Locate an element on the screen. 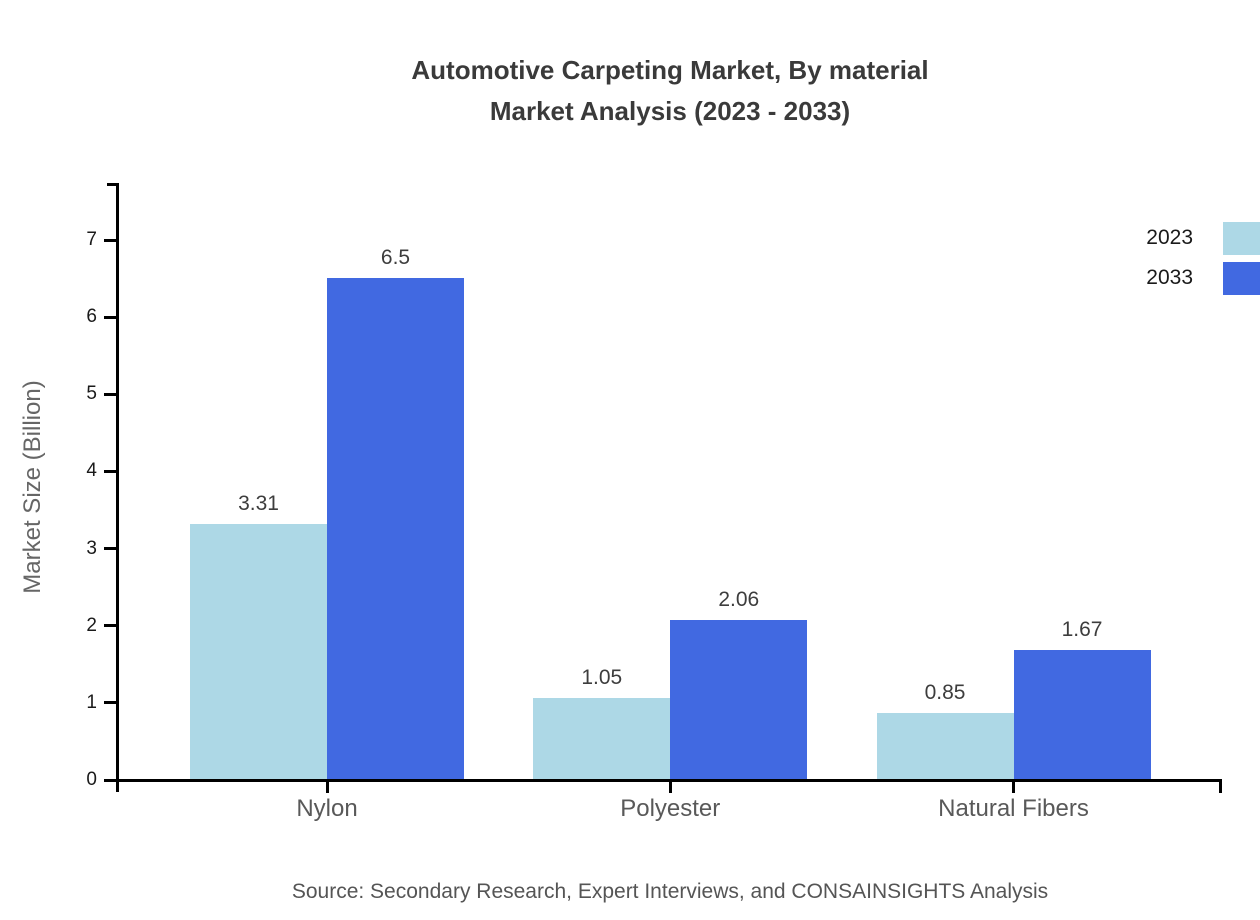  bar-value-label: 1.05 is located at coordinates (602, 677).